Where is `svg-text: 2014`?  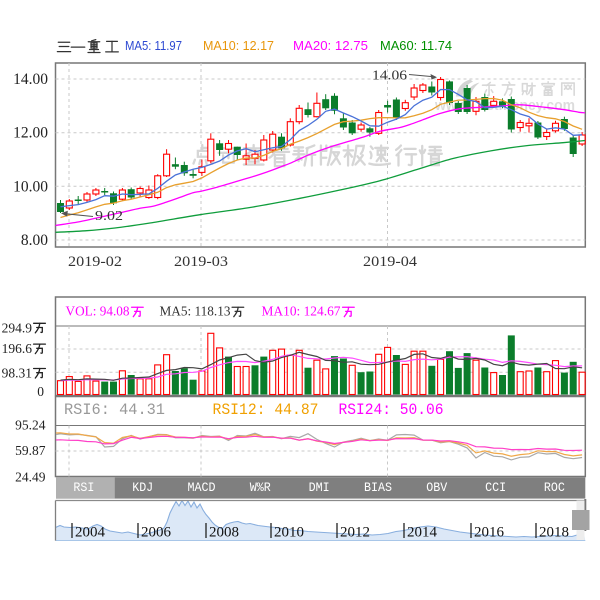 svg-text: 2014 is located at coordinates (422, 533).